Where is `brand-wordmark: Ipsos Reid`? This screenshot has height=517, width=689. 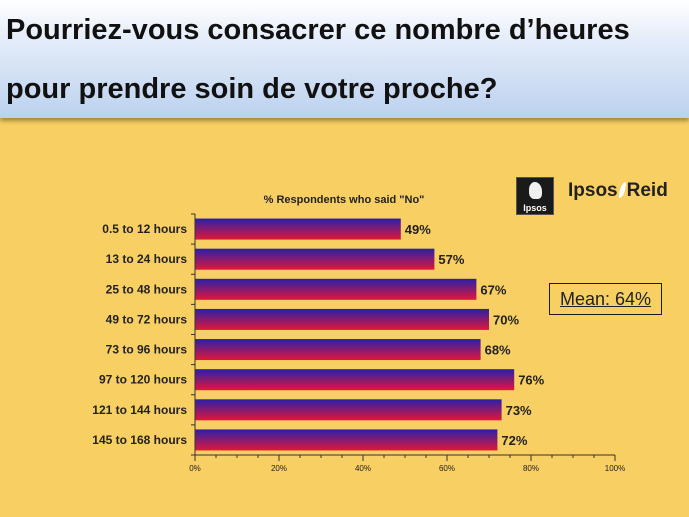 brand-wordmark: Ipsos Reid is located at coordinates (618, 191).